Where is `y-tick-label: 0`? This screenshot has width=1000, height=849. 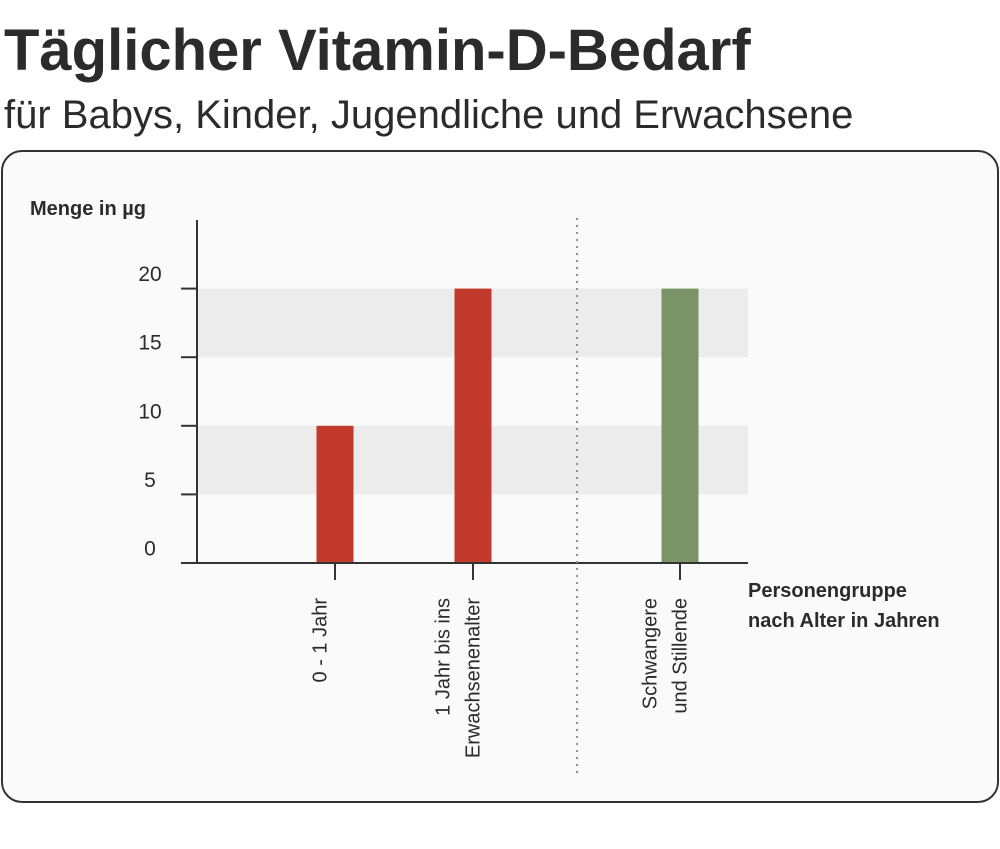 y-tick-label: 0 is located at coordinates (150, 549).